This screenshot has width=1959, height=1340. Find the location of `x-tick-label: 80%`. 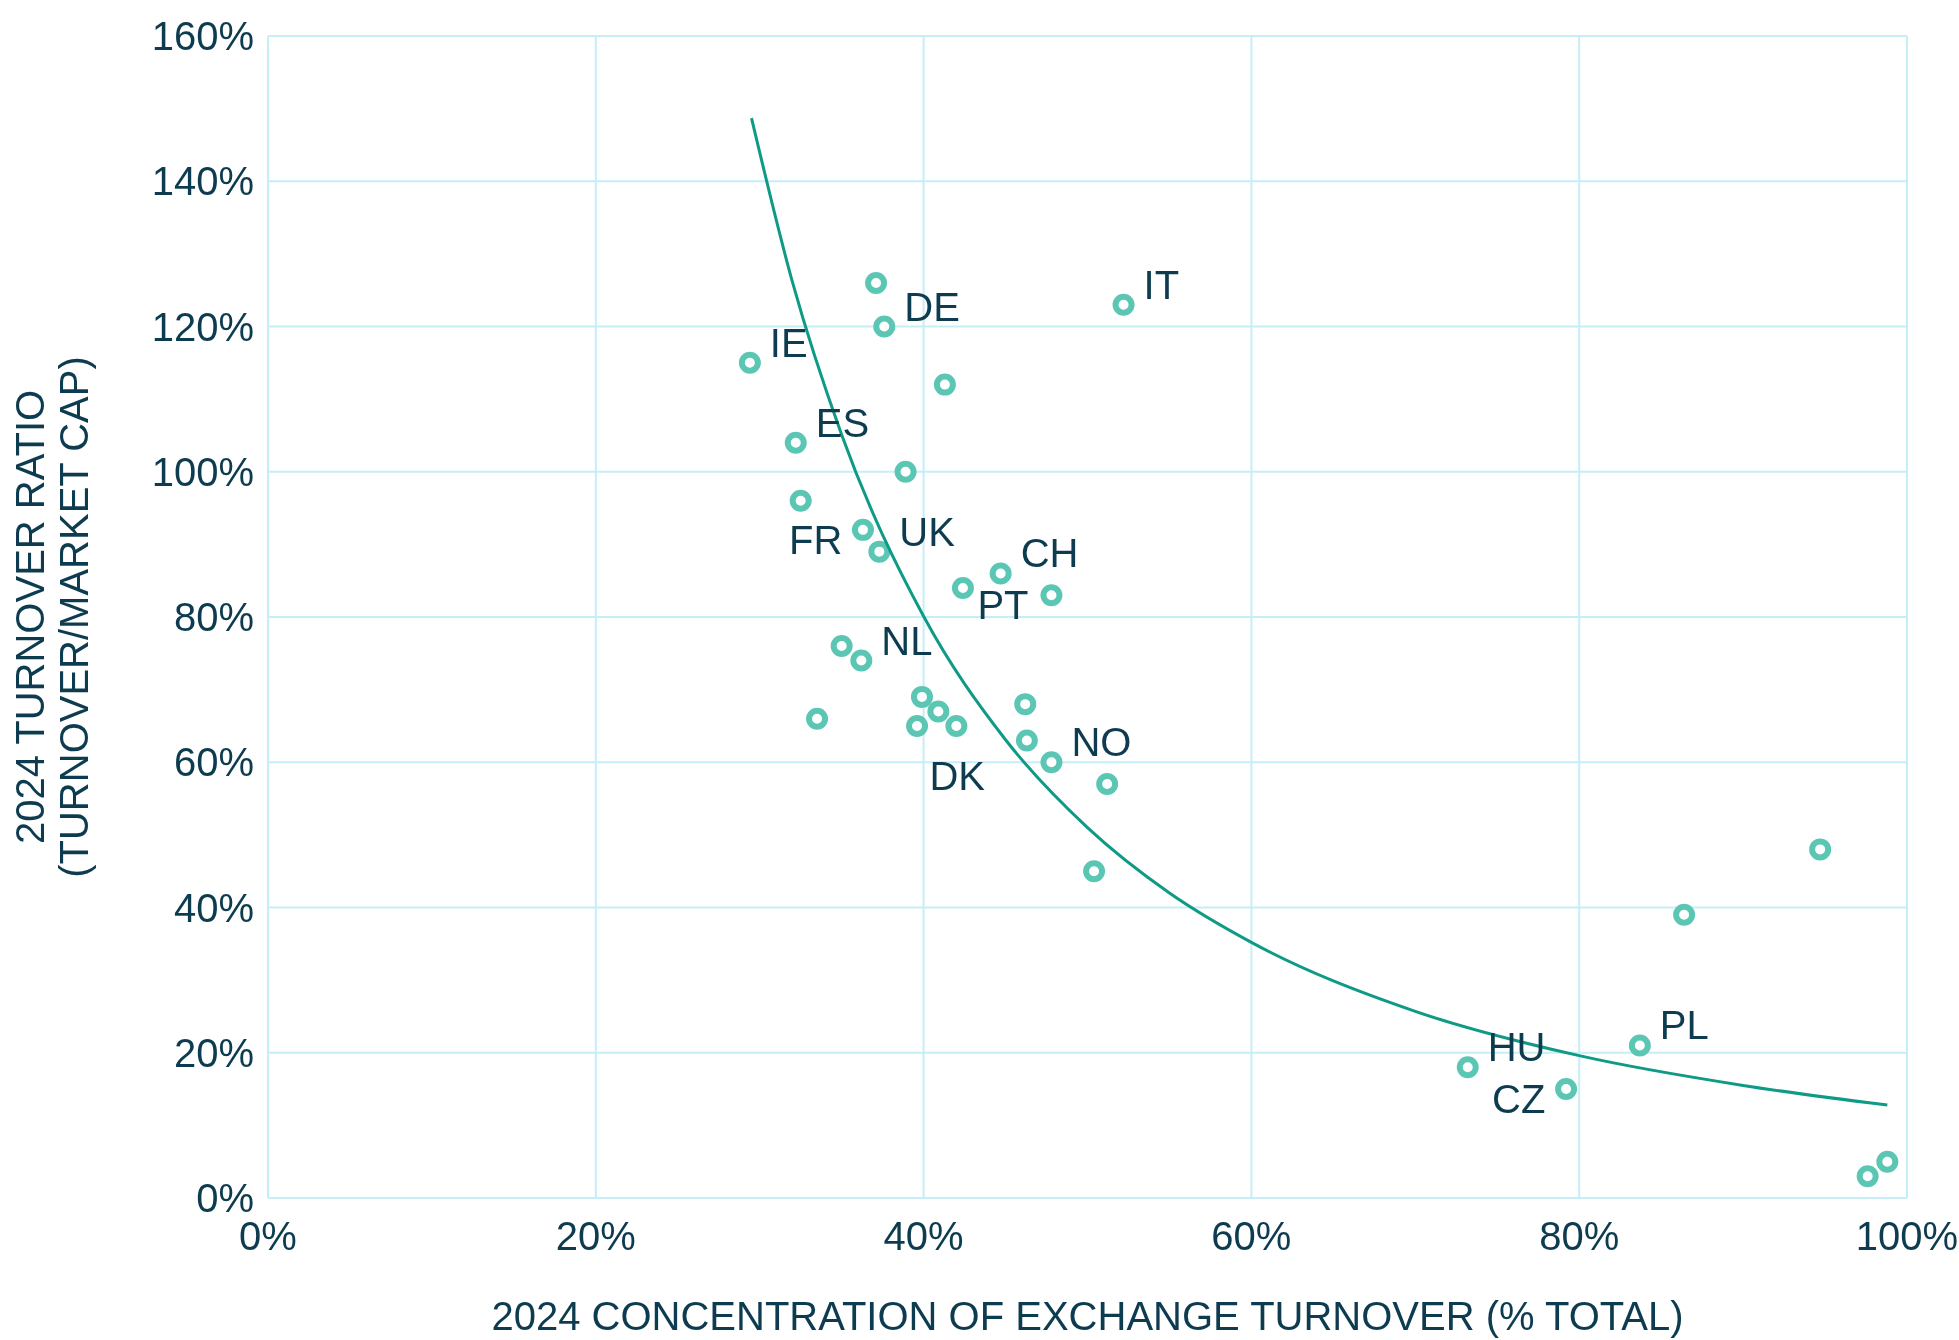

x-tick-label: 80% is located at coordinates (1579, 1236).